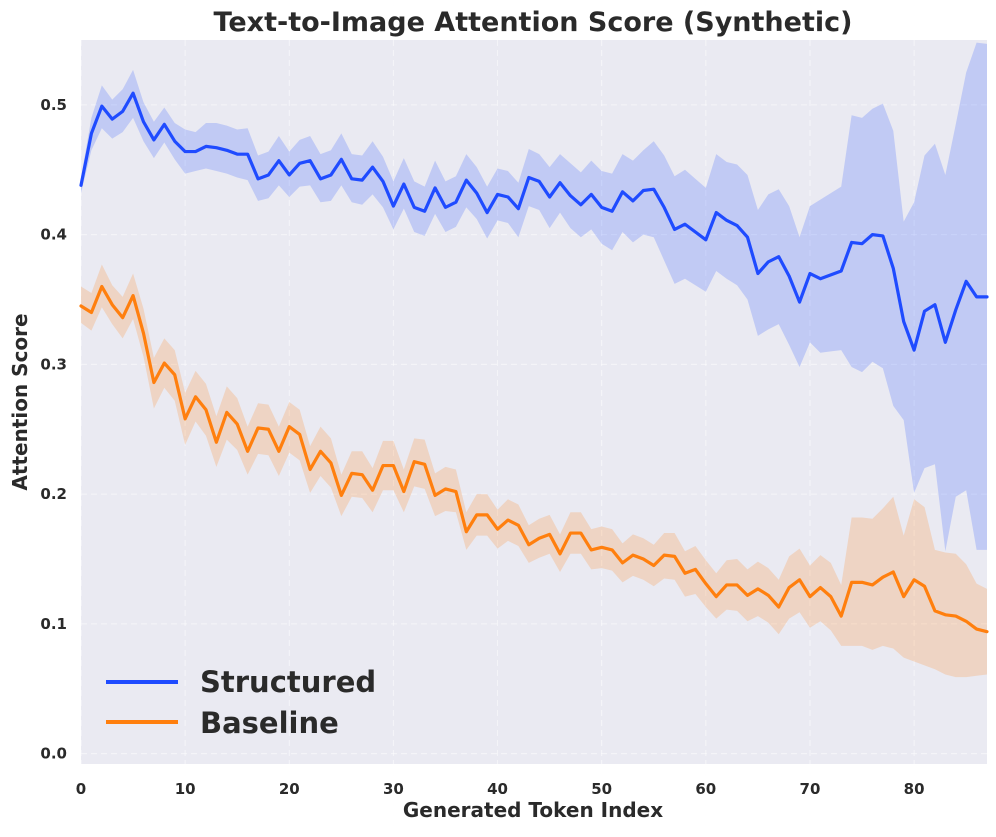  Describe the element at coordinates (810, 789) in the screenshot. I see `x-tick-label: 70` at that location.